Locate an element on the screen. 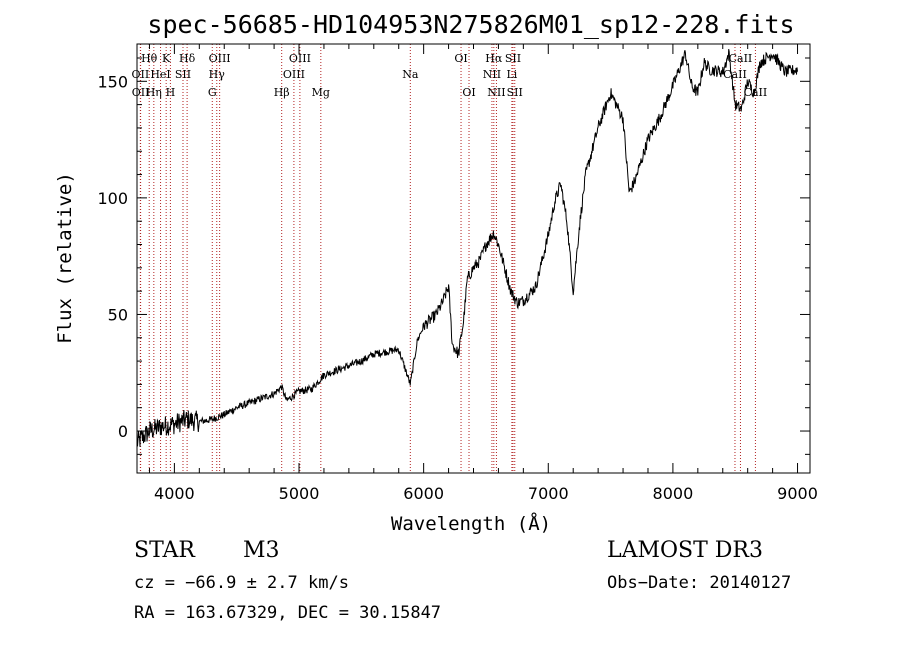  line-label-5: K is located at coordinates (166, 58).